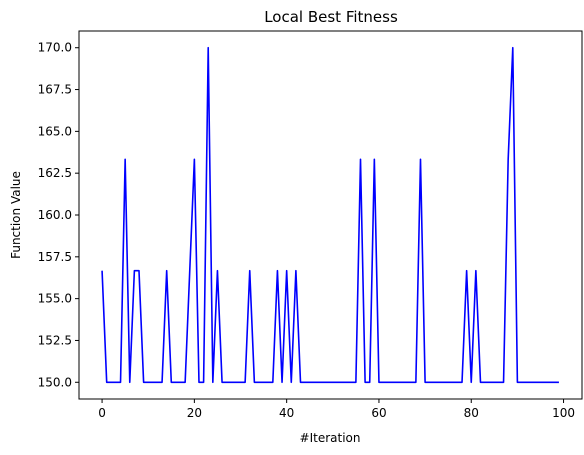  What do you see at coordinates (55, 131) in the screenshot?
I see `y-tick-label: 165.0` at bounding box center [55, 131].